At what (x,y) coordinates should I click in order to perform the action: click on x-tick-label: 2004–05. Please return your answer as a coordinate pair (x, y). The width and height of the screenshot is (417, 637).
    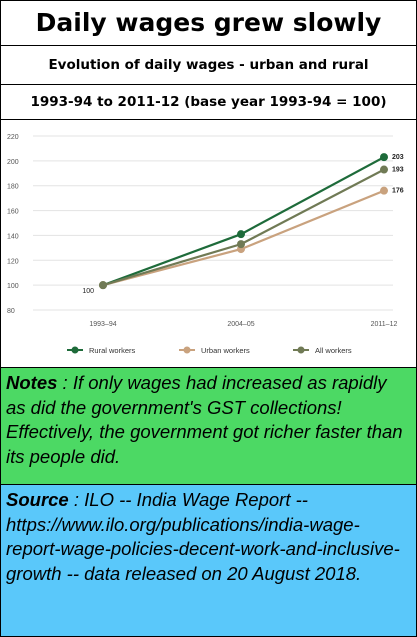
    Looking at the image, I should click on (240, 324).